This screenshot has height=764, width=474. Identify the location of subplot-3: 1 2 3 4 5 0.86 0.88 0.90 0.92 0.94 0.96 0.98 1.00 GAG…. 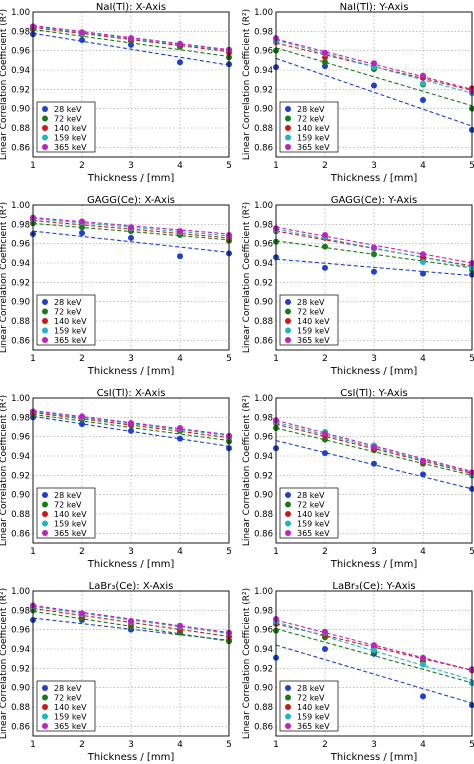
(116, 286).